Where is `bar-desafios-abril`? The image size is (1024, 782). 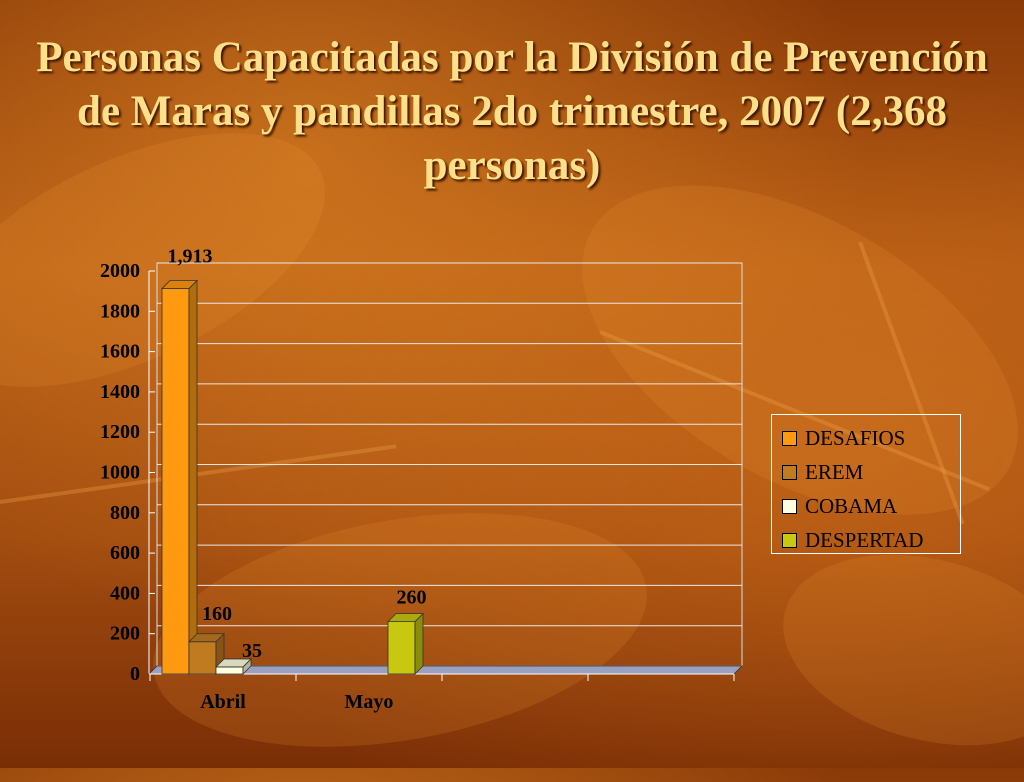 bar-desafios-abril is located at coordinates (179, 477).